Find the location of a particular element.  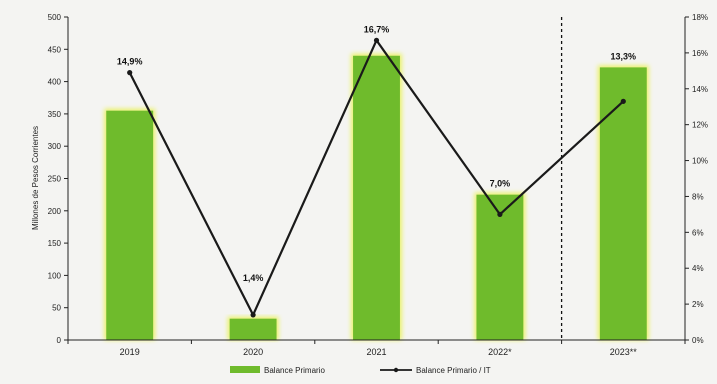

y2-tick-label: 10% is located at coordinates (700, 161).